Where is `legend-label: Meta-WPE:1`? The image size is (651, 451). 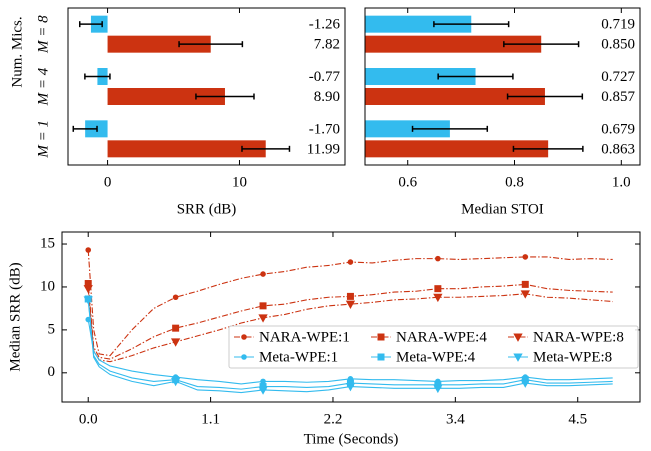
legend-label: Meta-WPE:1 is located at coordinates (298, 357).